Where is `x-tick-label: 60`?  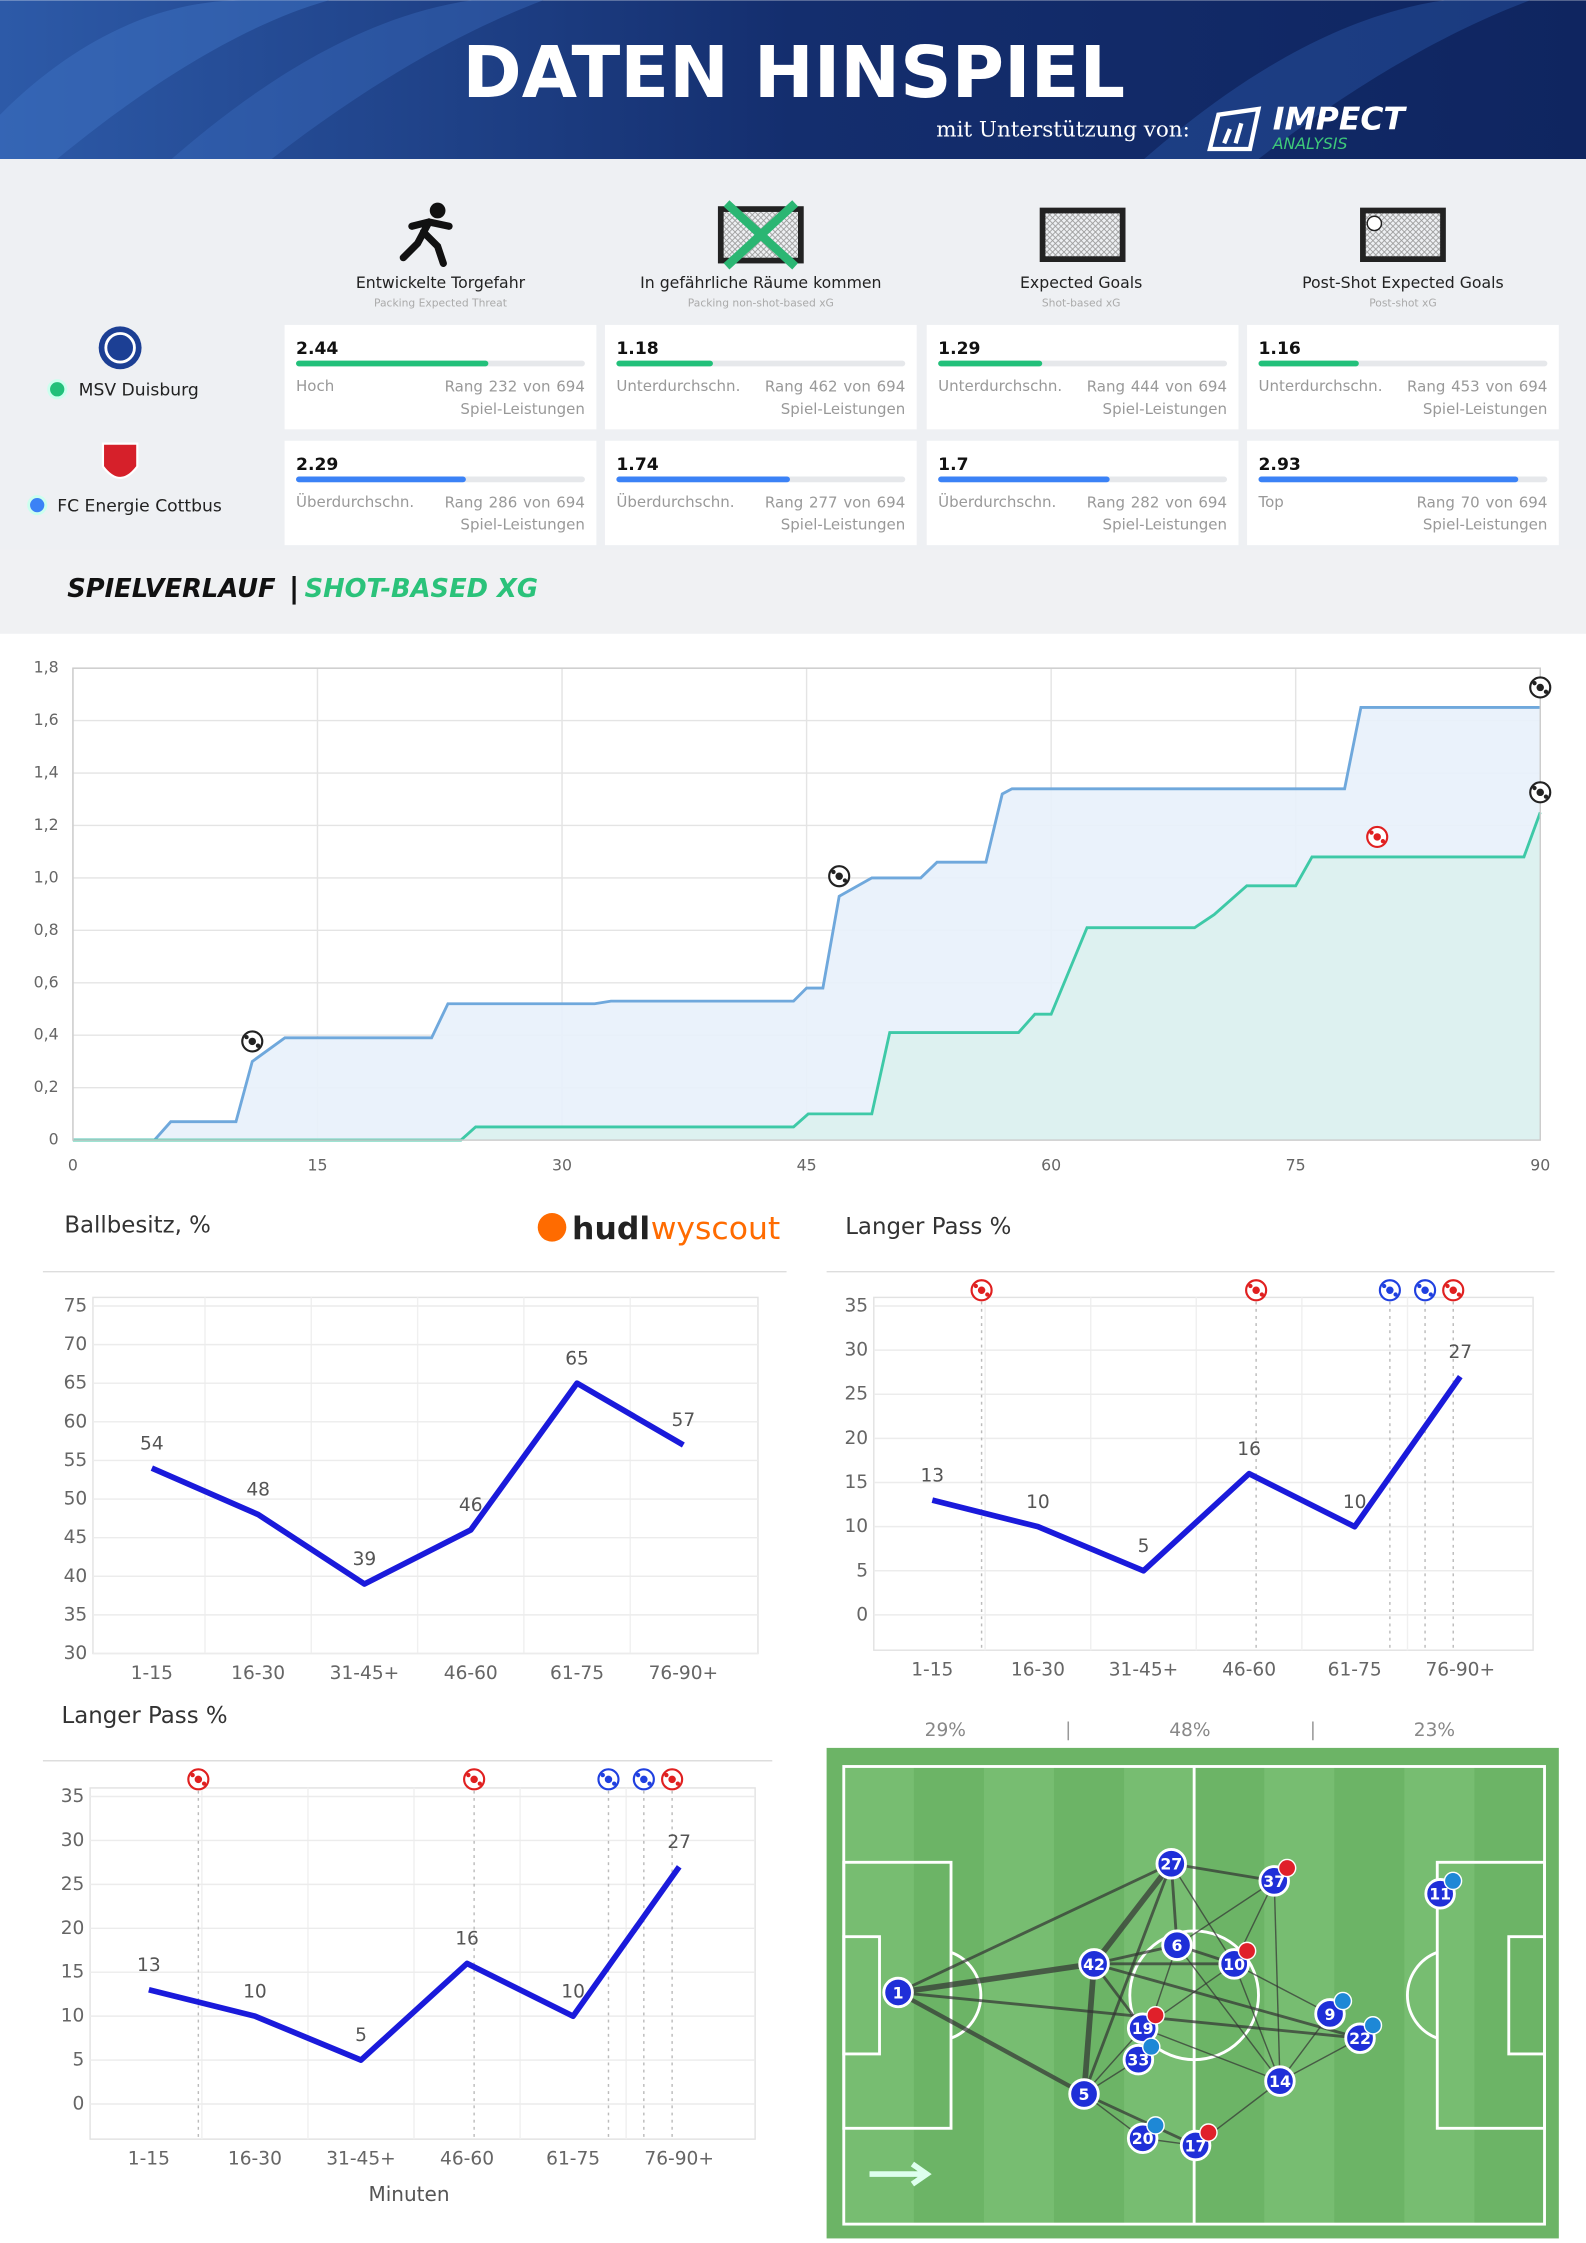 x-tick-label: 60 is located at coordinates (1051, 1164).